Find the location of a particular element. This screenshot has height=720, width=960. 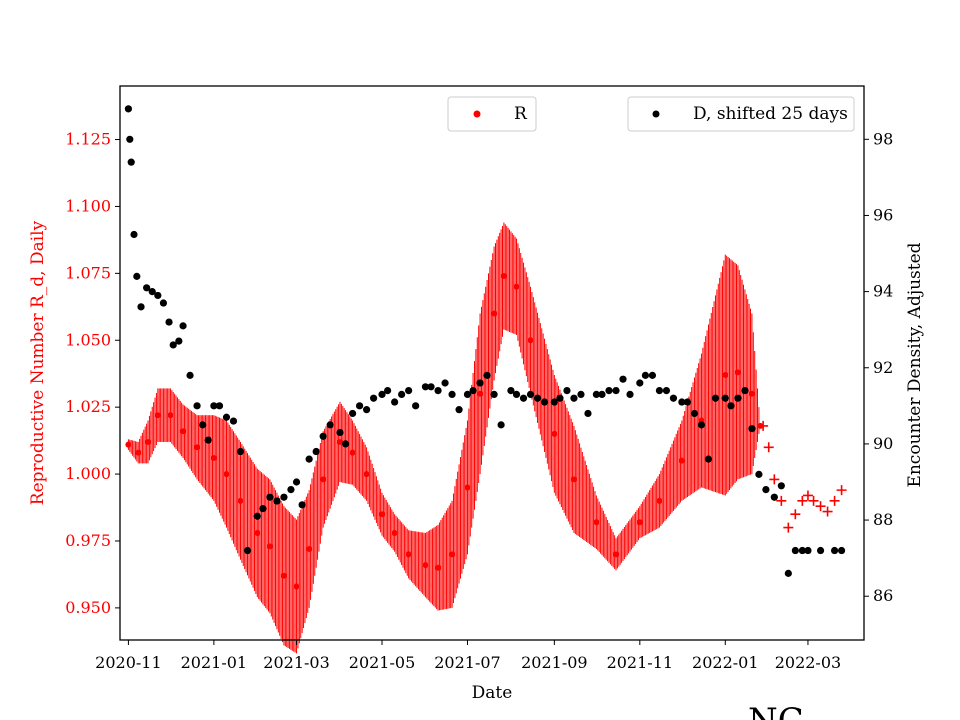

right-y-axis: 86 88 90 92 94 96 98 is located at coordinates (878, 367).